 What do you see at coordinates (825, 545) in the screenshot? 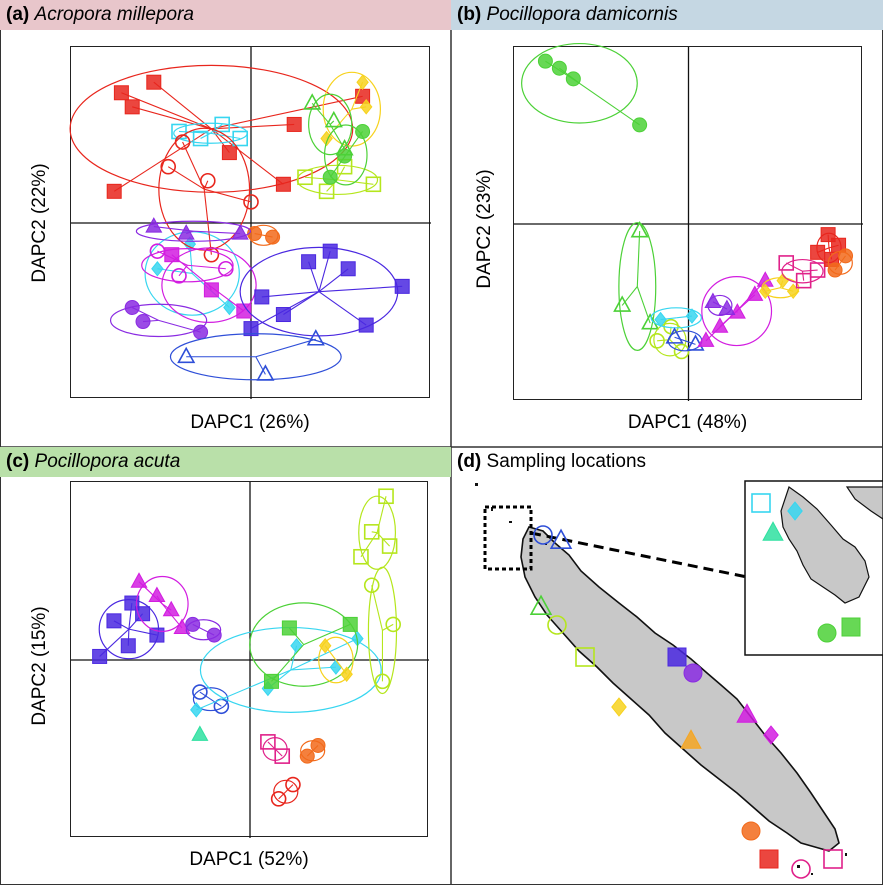
I see `inset-land` at bounding box center [825, 545].